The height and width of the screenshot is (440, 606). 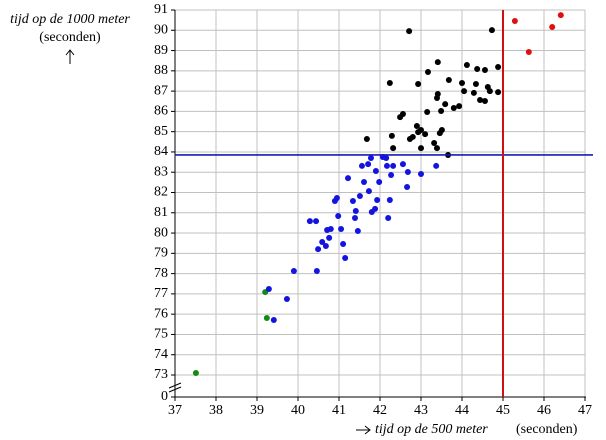 What do you see at coordinates (380, 410) in the screenshot?
I see `x-tick-label: 42` at bounding box center [380, 410].